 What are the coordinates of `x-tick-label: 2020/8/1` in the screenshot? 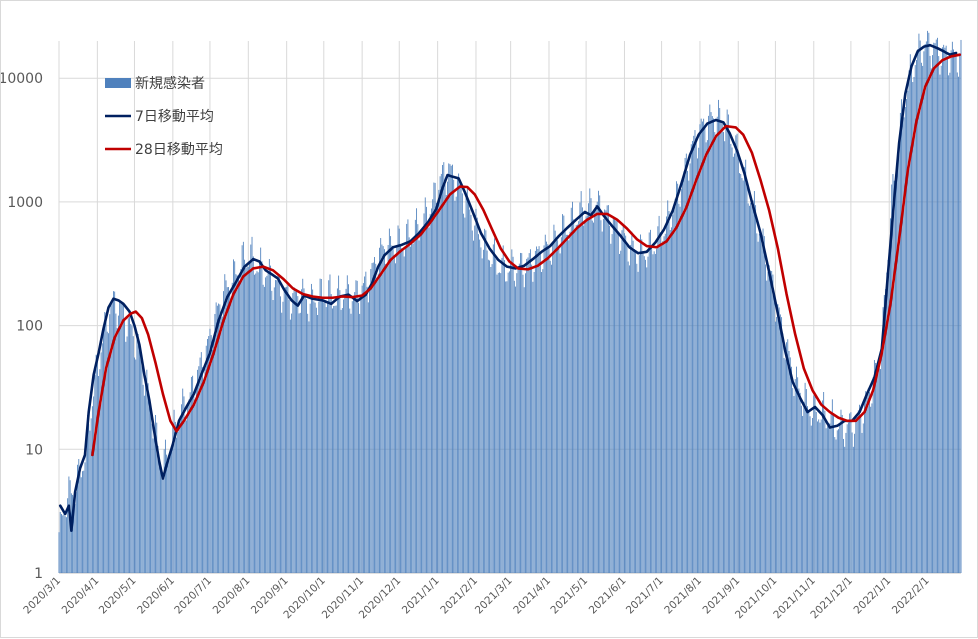 It's located at (232, 596).